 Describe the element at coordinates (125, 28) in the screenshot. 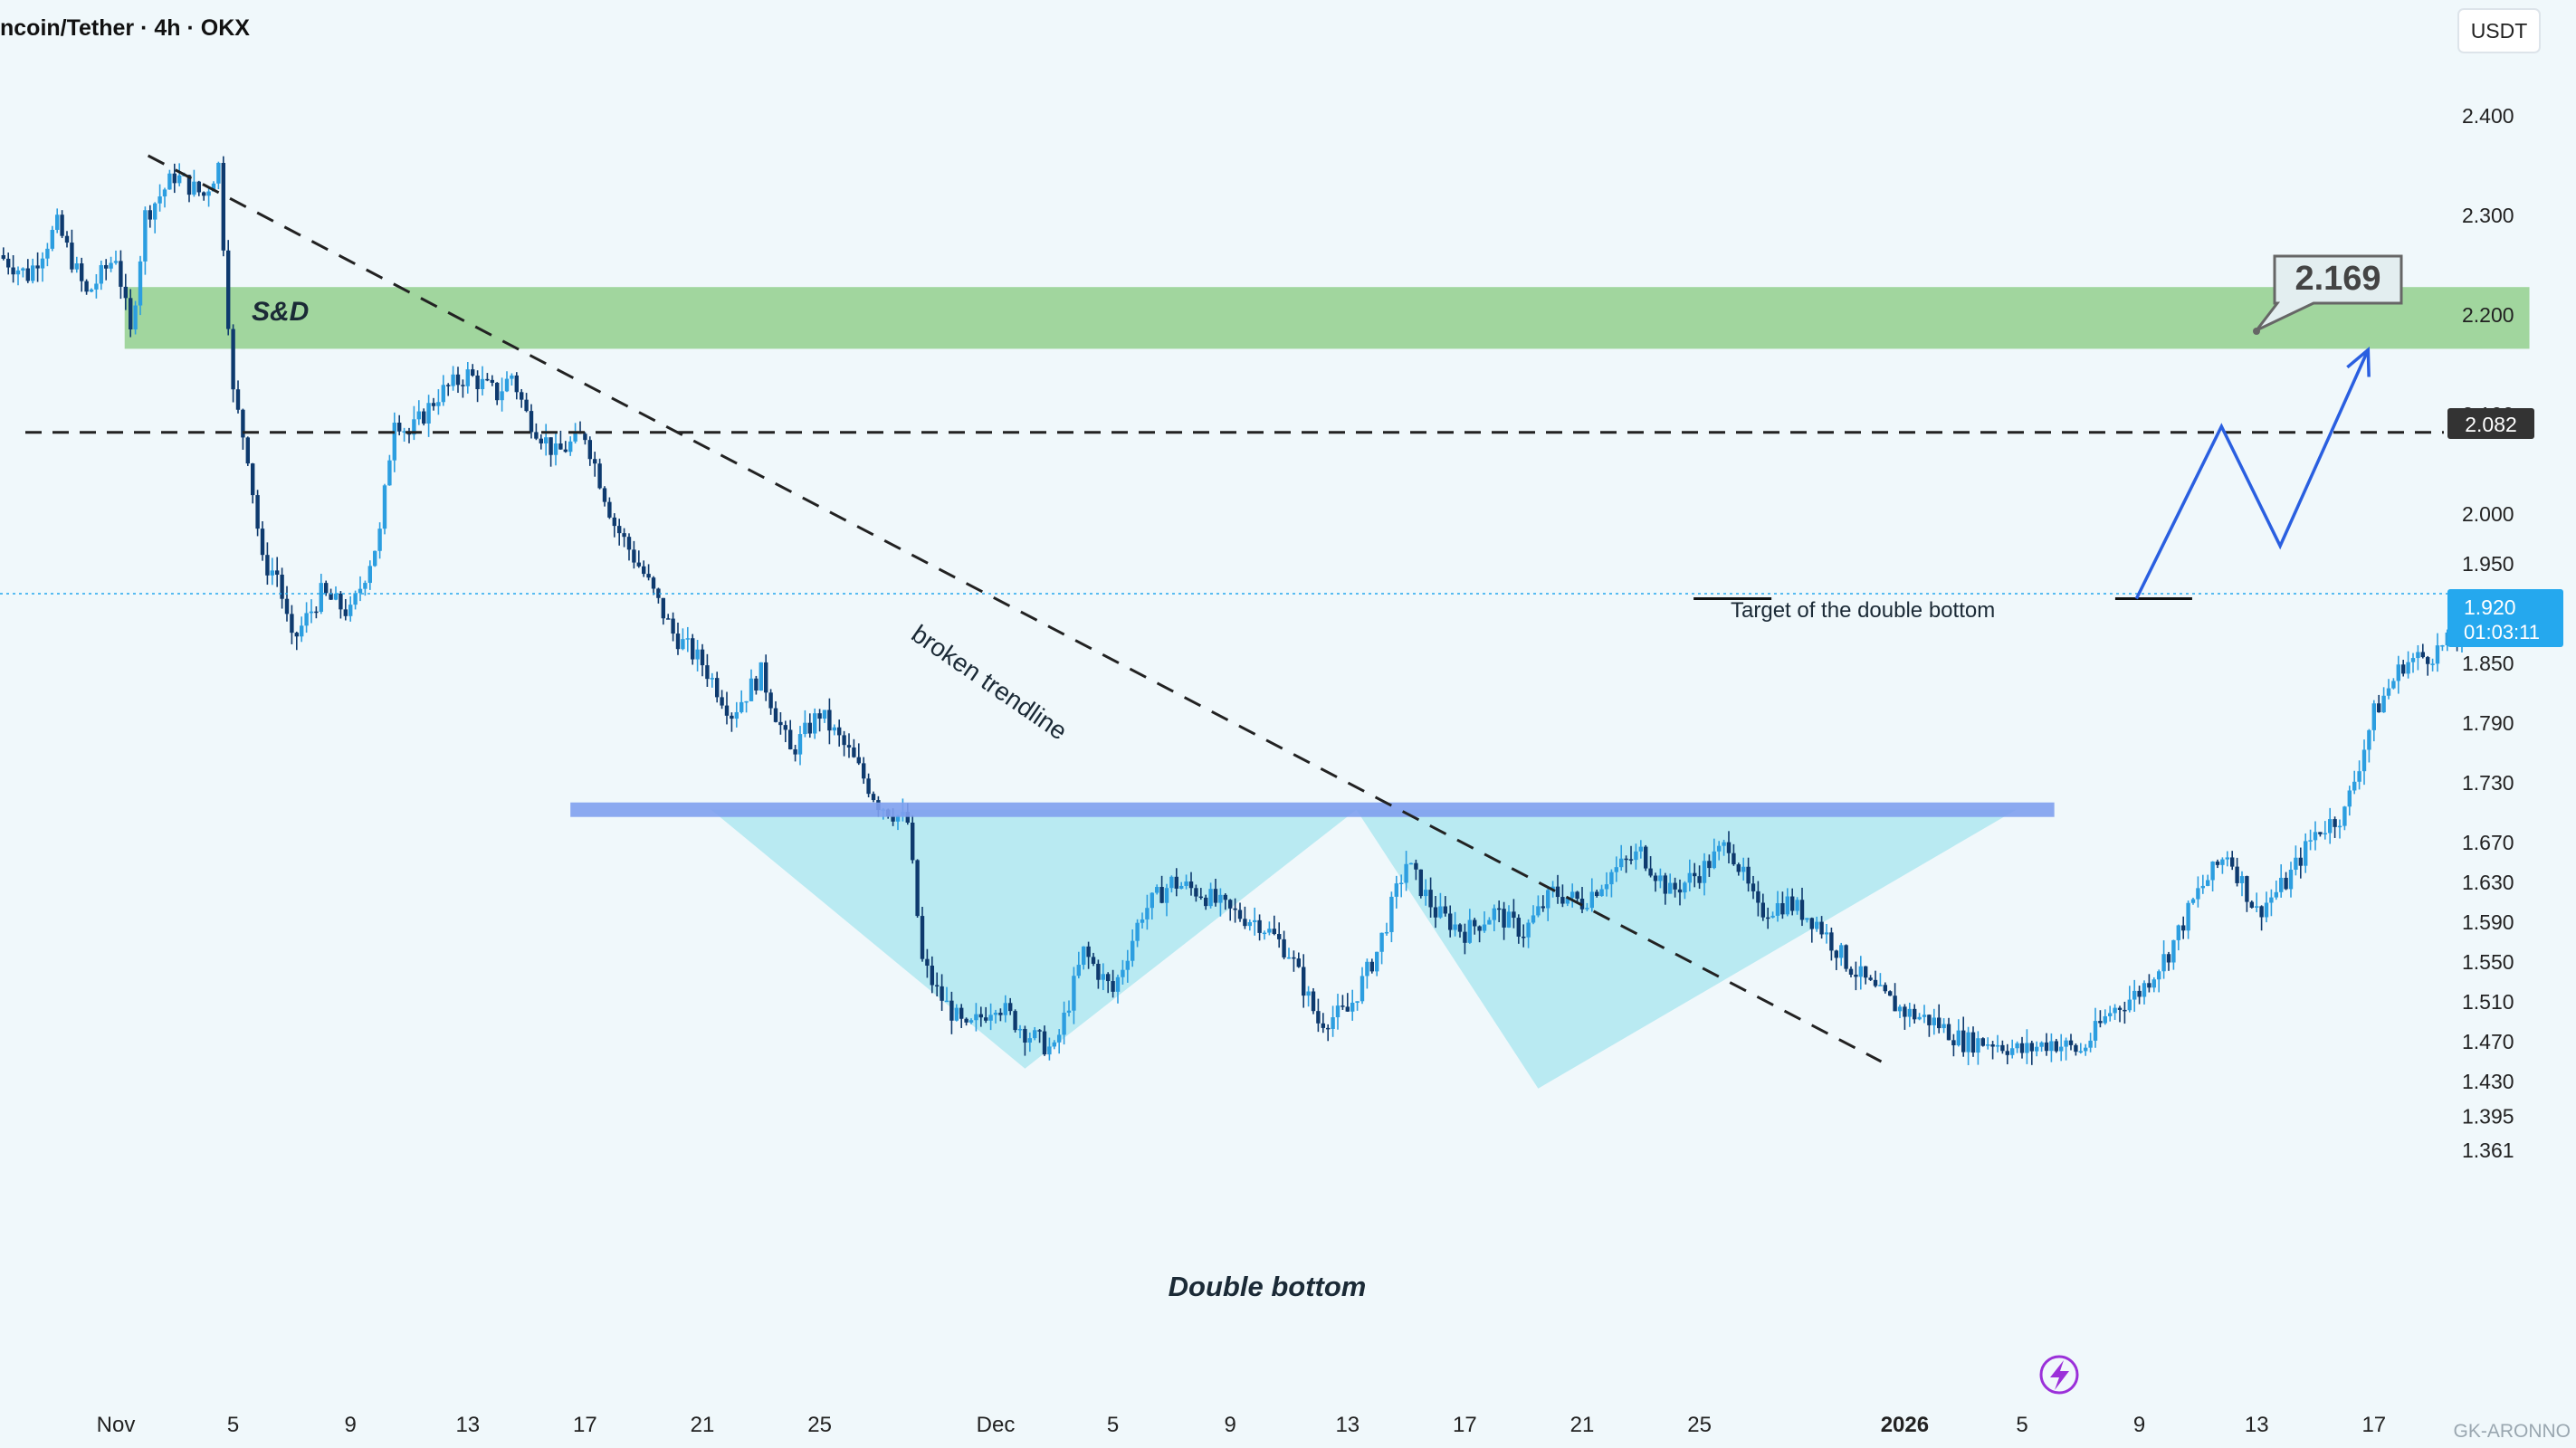

I see `symbol-title: ncoin/Tether · 4h · OKX` at that location.